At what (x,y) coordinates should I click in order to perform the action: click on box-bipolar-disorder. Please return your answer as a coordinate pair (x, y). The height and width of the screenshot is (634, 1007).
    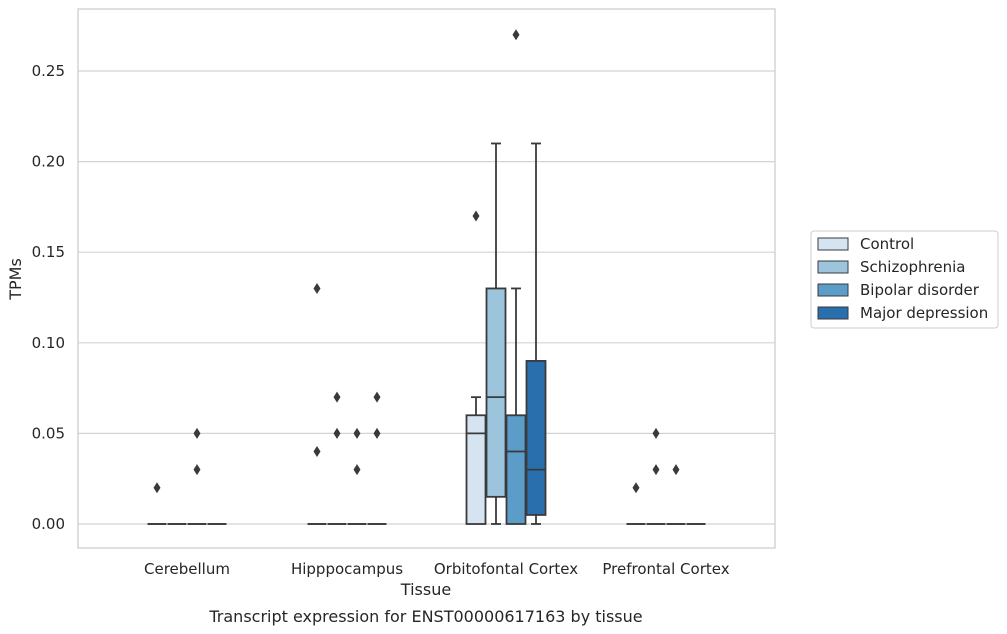
    Looking at the image, I should click on (516, 406).